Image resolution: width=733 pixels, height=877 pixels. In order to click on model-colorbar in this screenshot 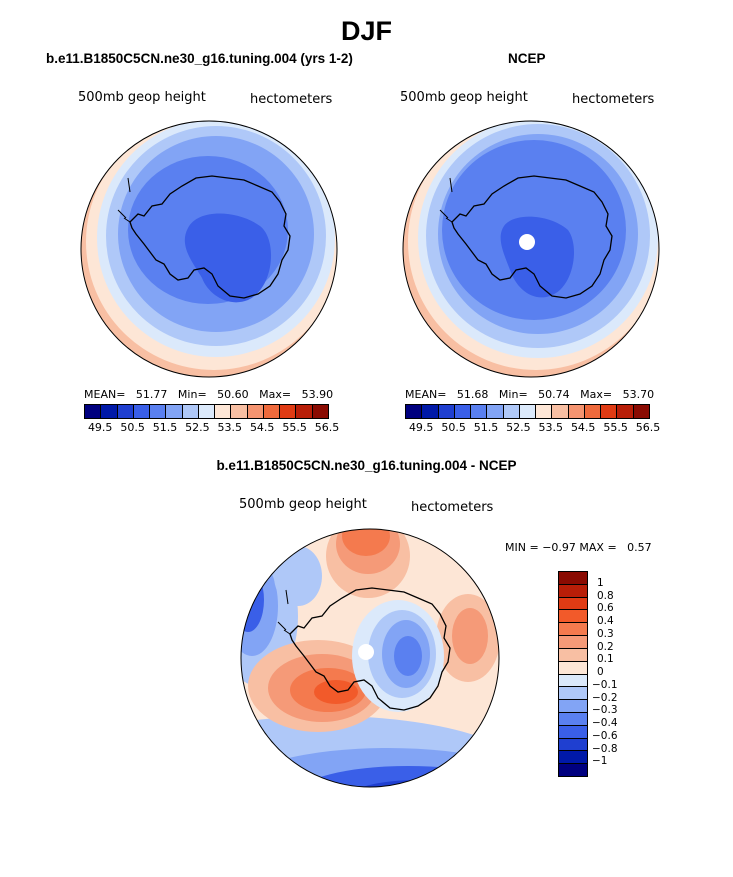, I will do `click(206, 411)`.